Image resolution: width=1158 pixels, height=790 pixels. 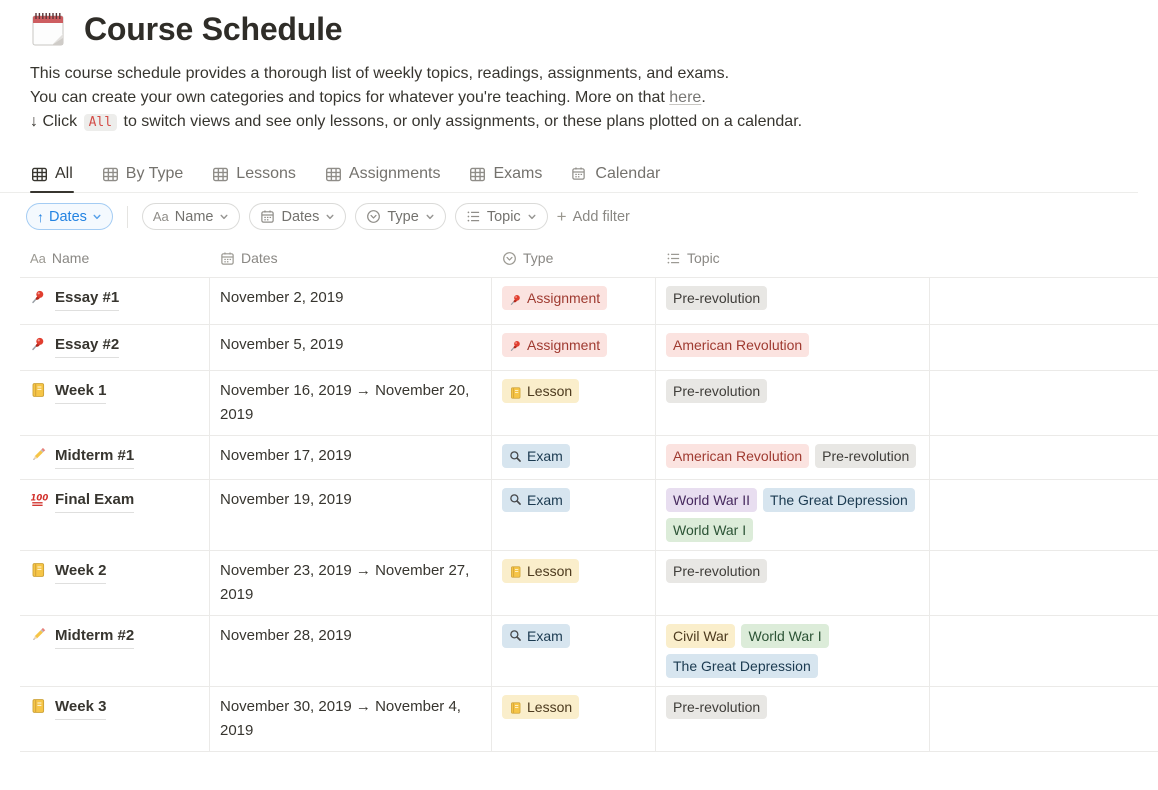 What do you see at coordinates (615, 175) in the screenshot?
I see `tab-calendar: Calendar` at bounding box center [615, 175].